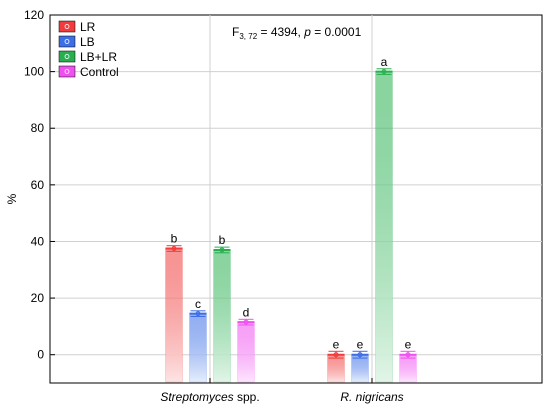 The width and height of the screenshot is (550, 417). Describe the element at coordinates (88, 27) in the screenshot. I see `legend-label: LR` at that location.